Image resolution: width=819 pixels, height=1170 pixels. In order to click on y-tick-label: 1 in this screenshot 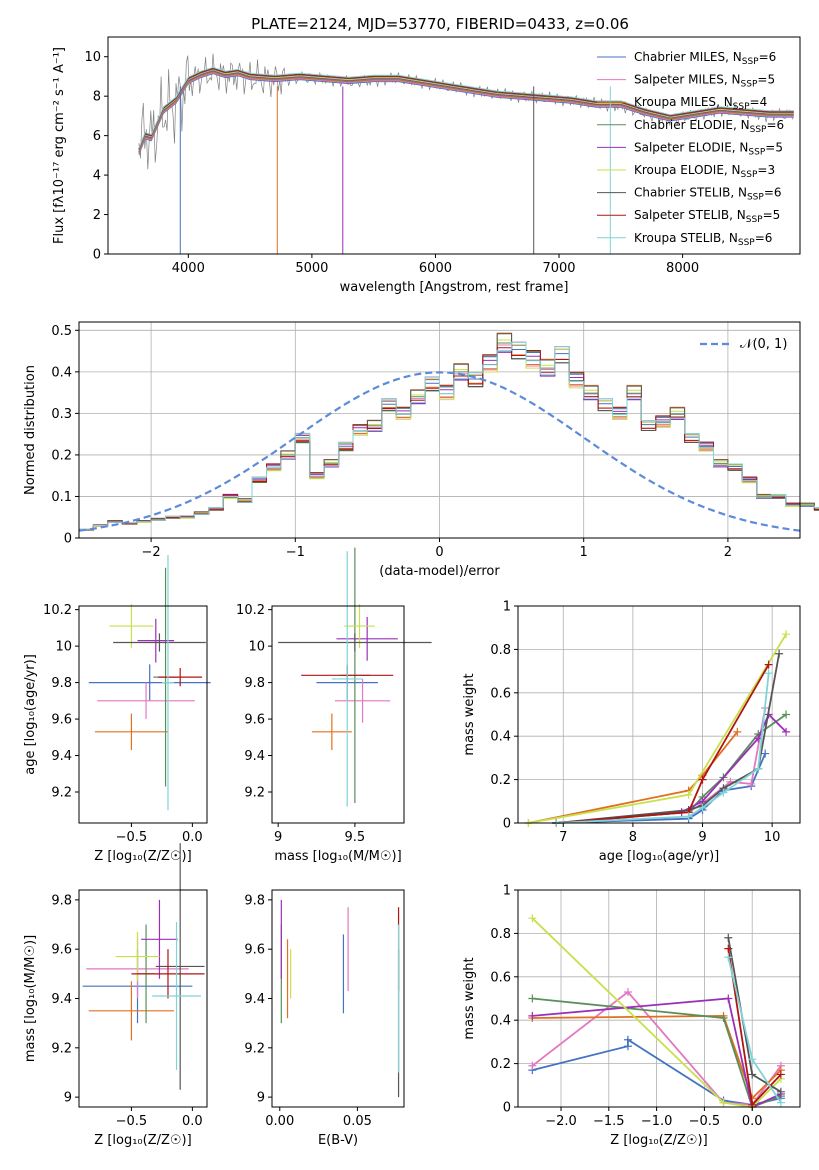, I will do `click(507, 891)`.